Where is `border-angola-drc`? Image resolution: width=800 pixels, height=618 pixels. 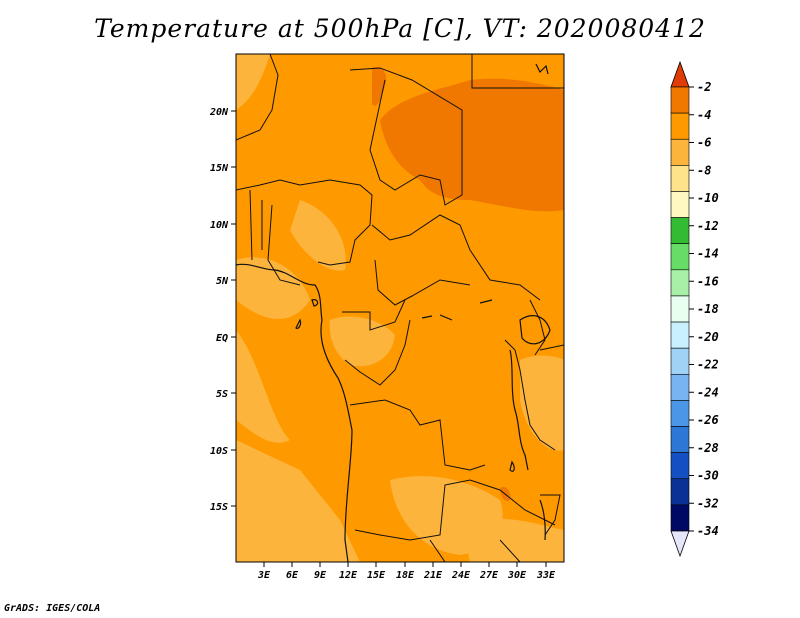 border-angola-drc is located at coordinates (417, 435).